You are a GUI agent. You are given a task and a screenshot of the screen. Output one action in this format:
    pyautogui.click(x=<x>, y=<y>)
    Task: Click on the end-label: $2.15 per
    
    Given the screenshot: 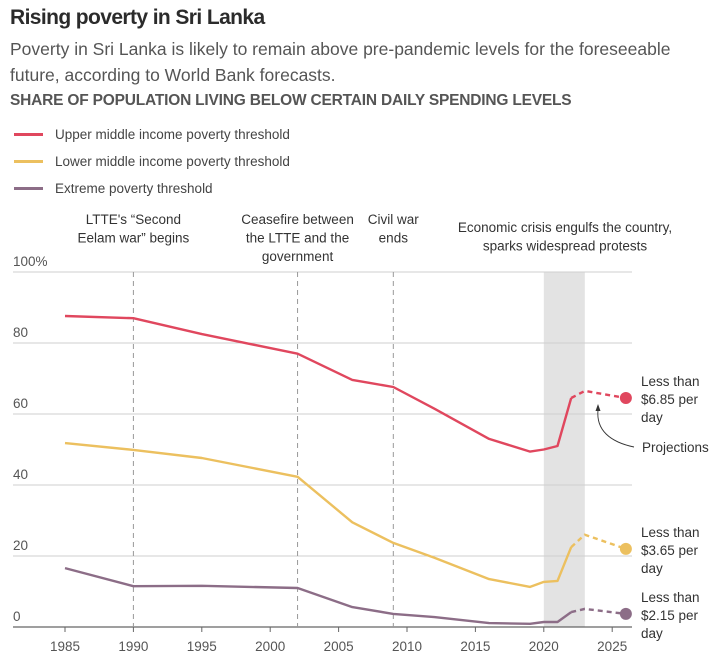 What is the action you would take?
    pyautogui.click(x=670, y=615)
    